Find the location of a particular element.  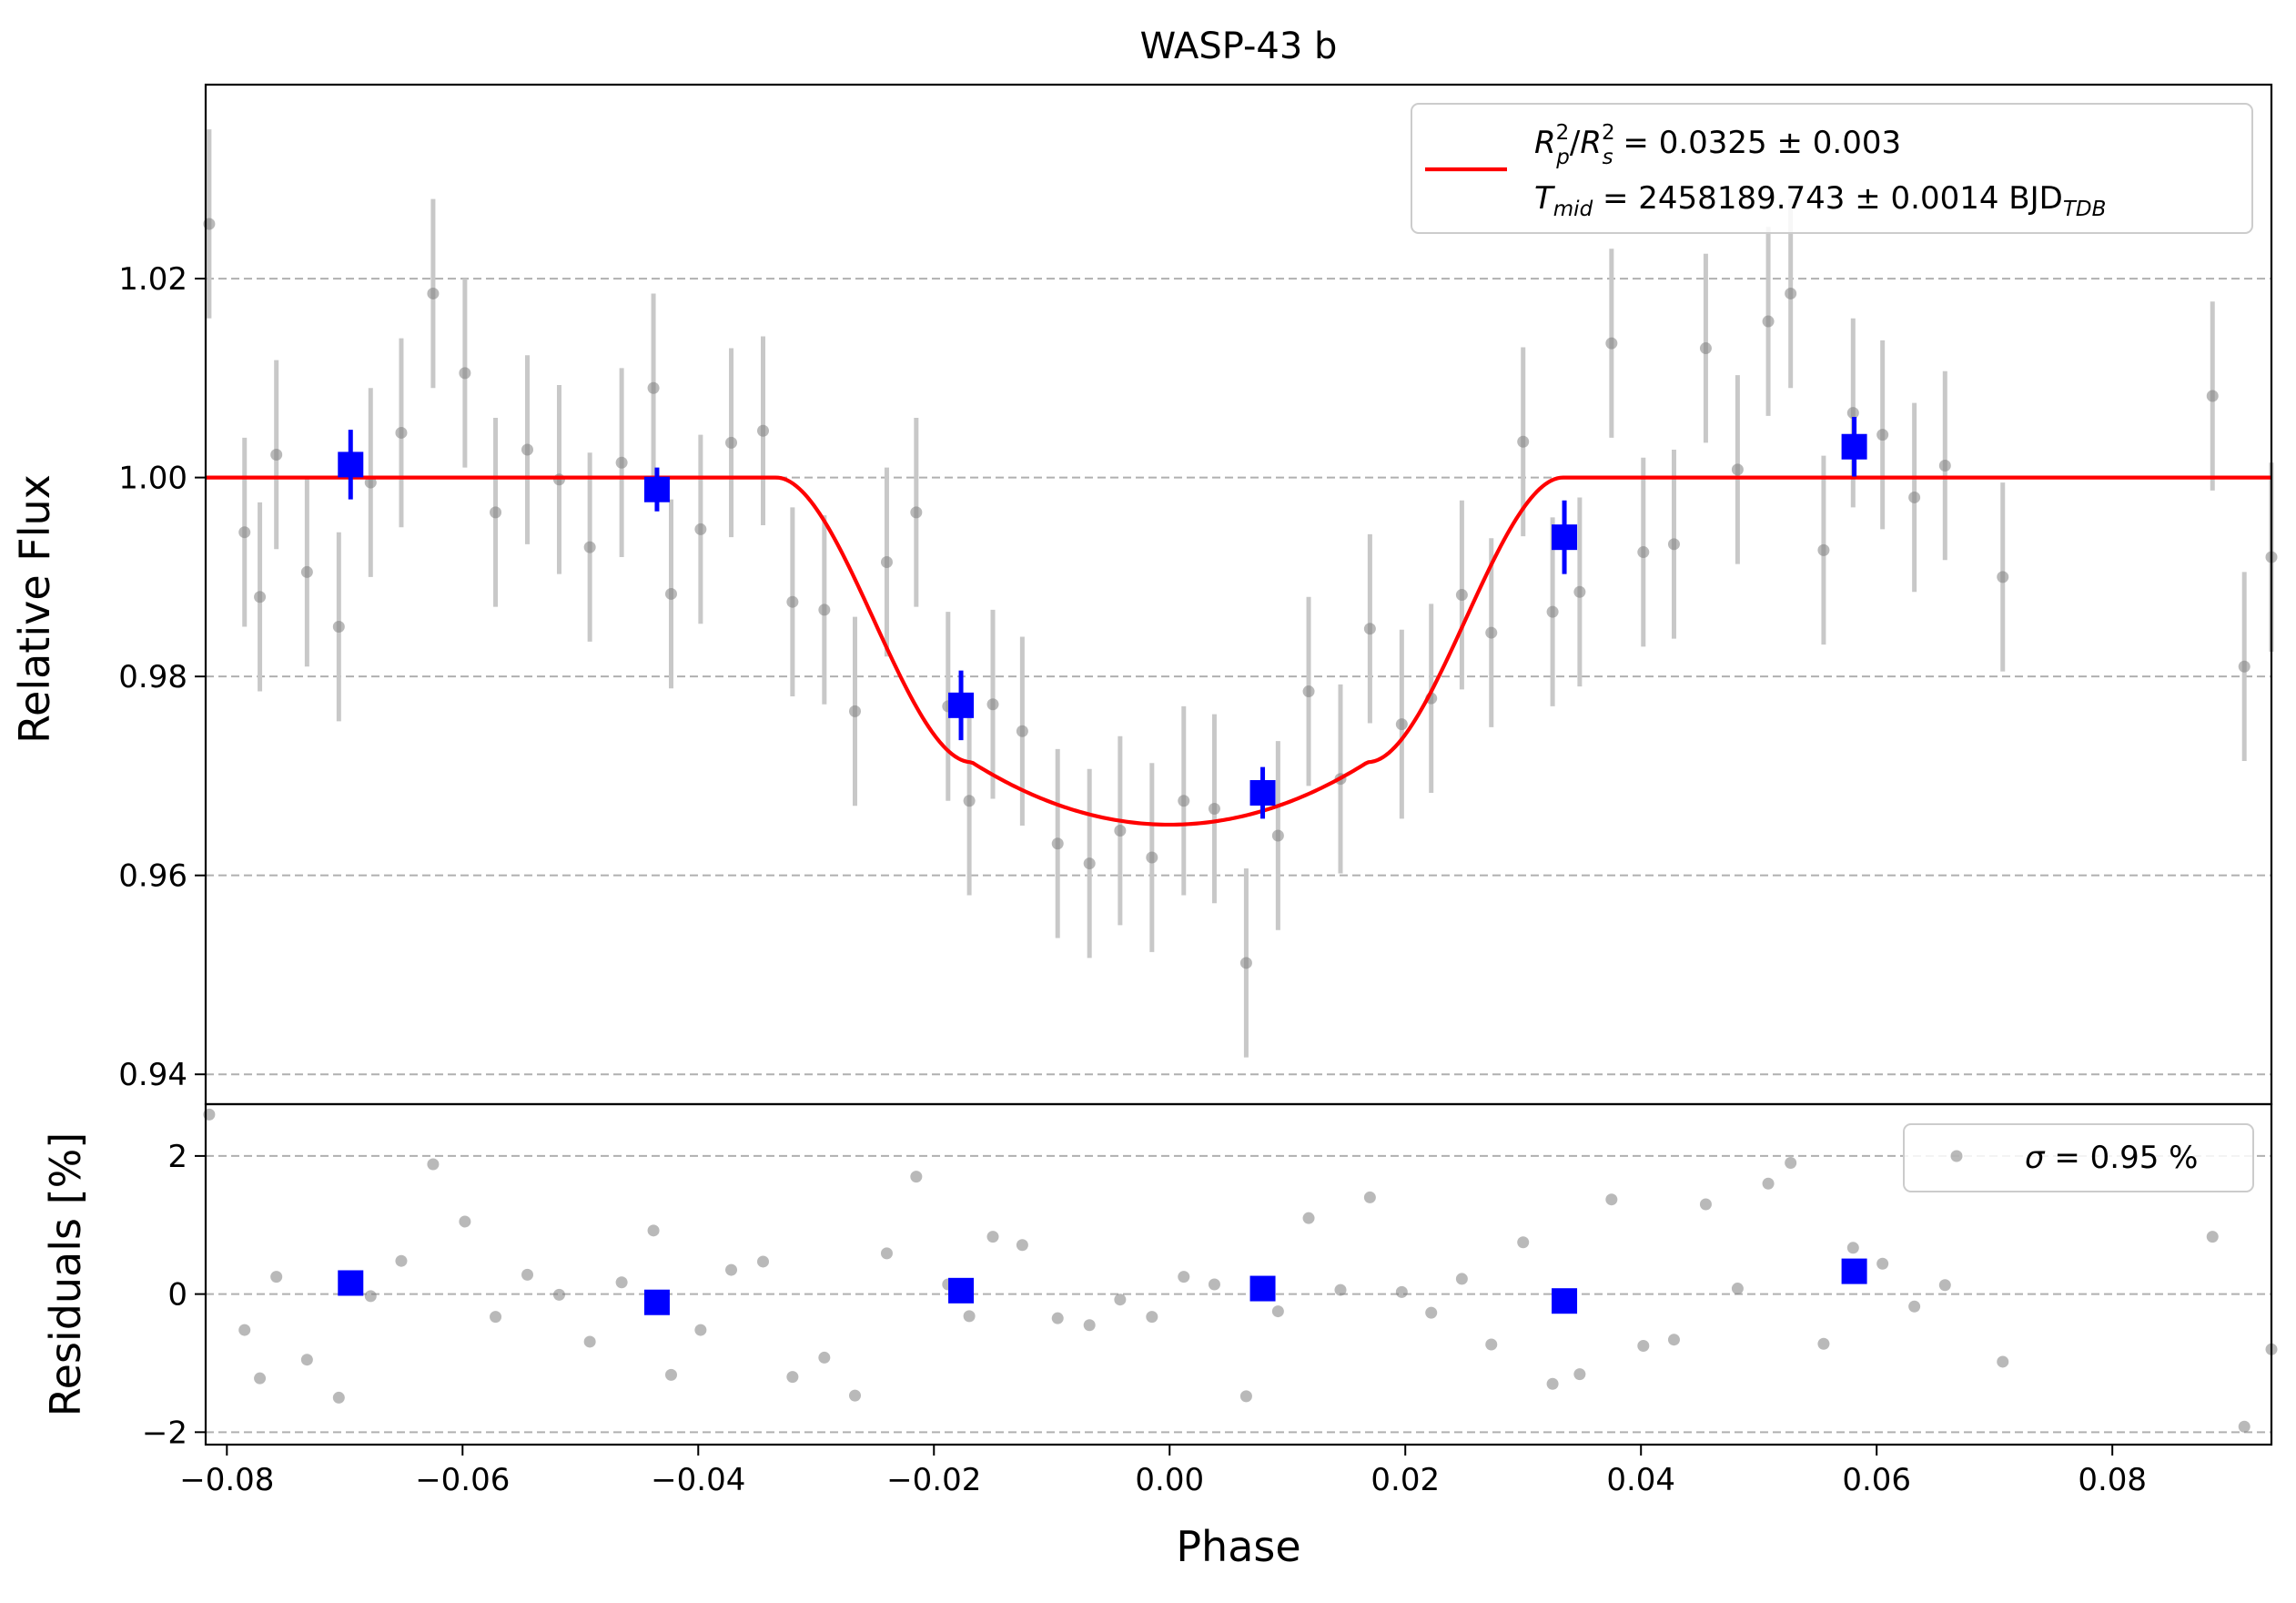

chart-title: WASP-43 b is located at coordinates (1239, 46).